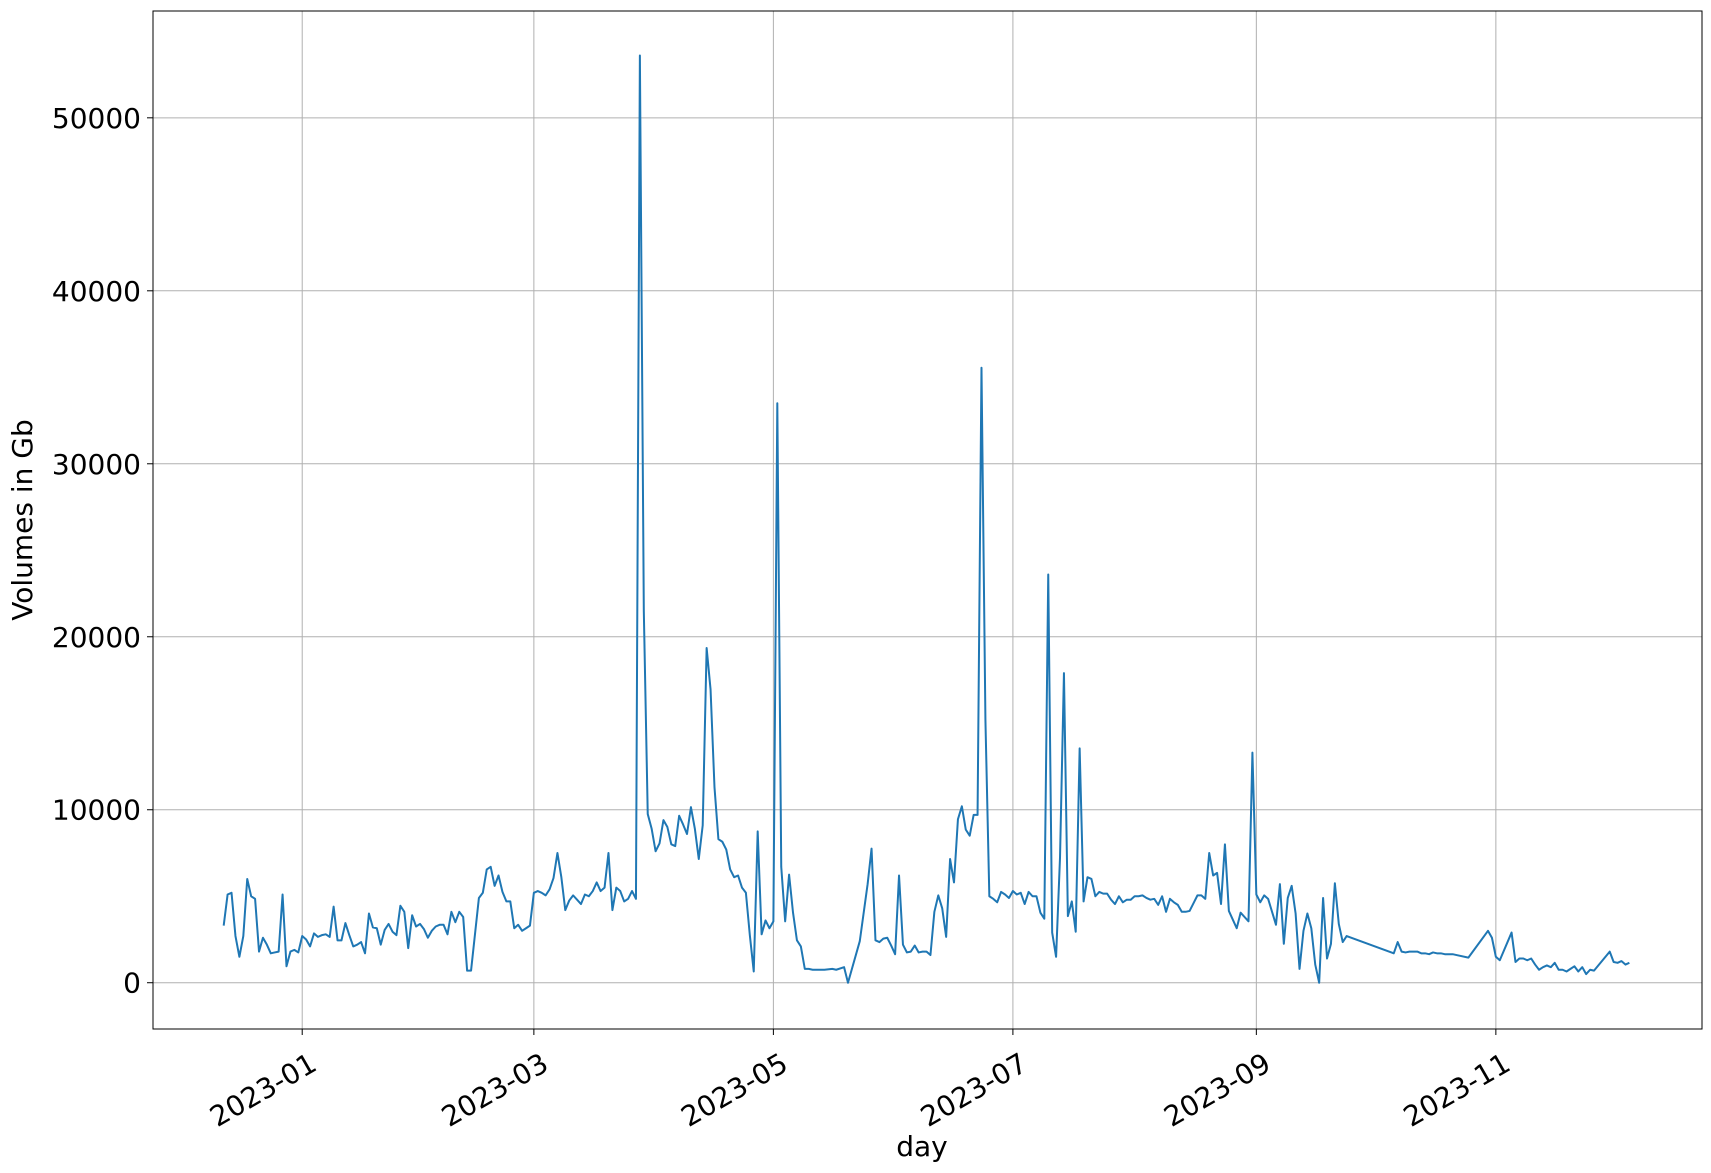 The image size is (1711, 1173). What do you see at coordinates (96, 291) in the screenshot?
I see `y-tick-label: 40000` at bounding box center [96, 291].